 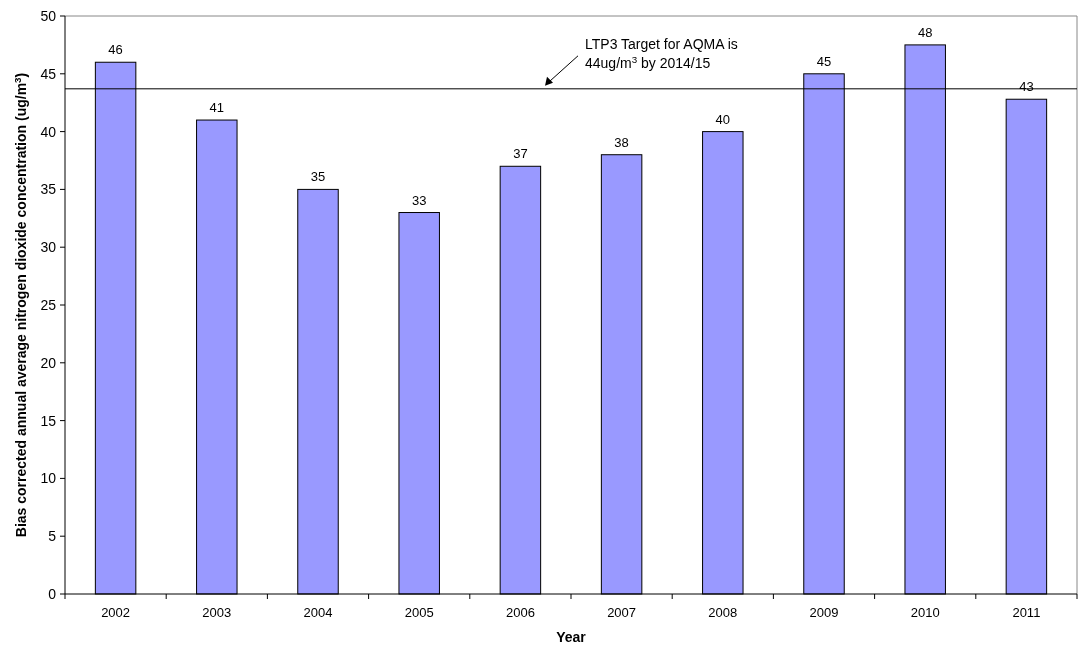 I want to click on y-tick-label: 20, so click(x=48, y=362).